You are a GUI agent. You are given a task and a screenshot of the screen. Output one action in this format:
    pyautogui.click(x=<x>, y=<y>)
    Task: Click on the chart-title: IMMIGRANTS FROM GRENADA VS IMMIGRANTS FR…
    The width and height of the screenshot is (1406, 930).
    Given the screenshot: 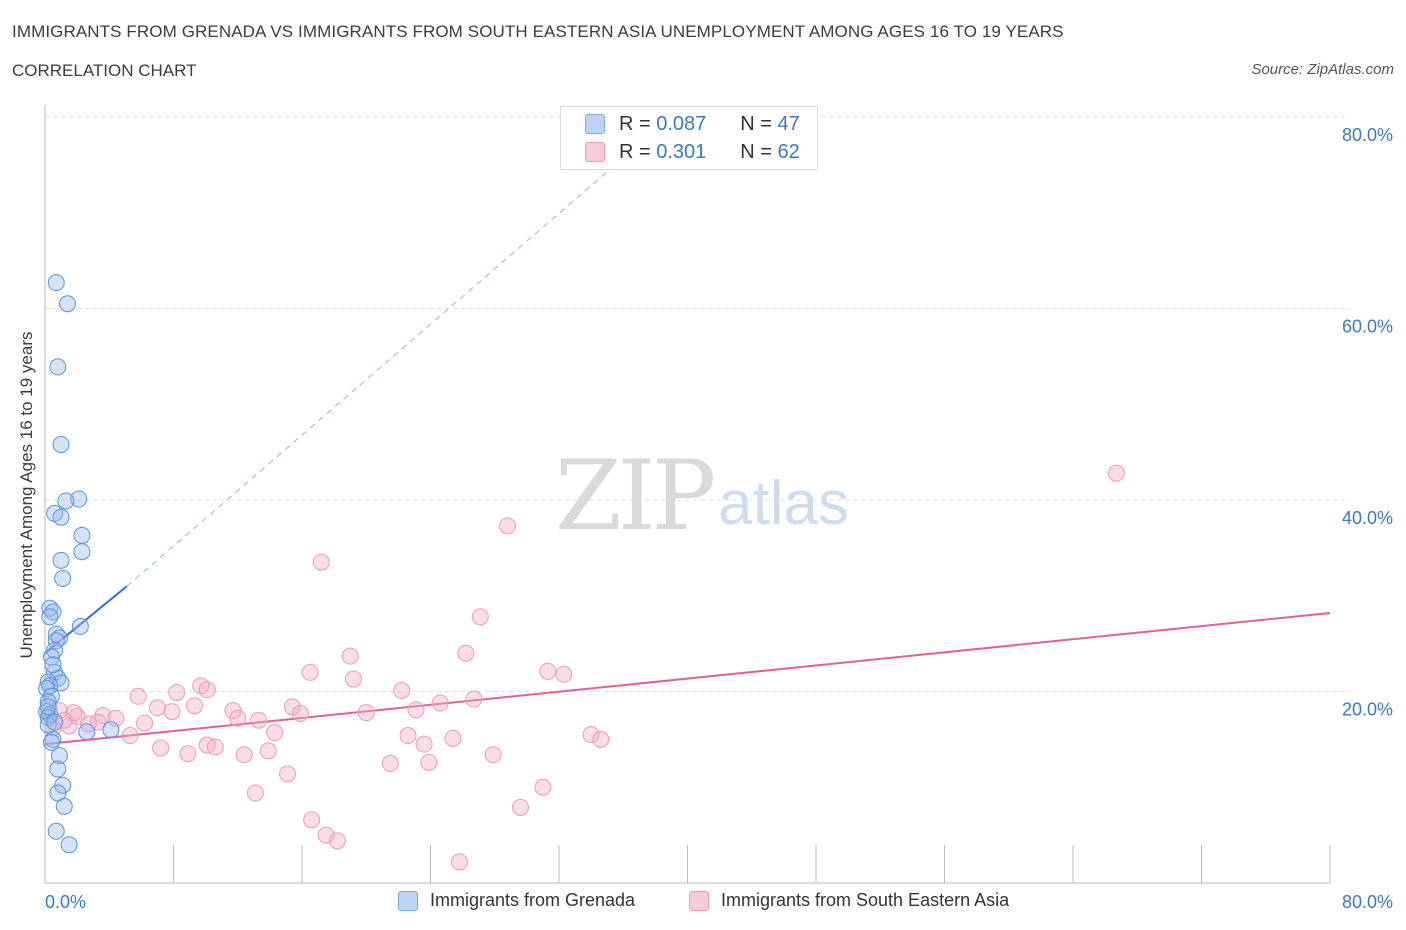 What is the action you would take?
    pyautogui.click(x=538, y=31)
    